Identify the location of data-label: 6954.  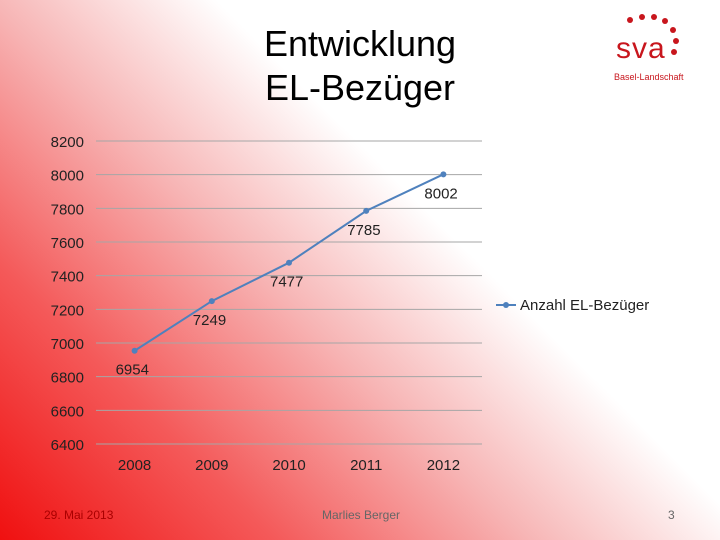
(132, 370).